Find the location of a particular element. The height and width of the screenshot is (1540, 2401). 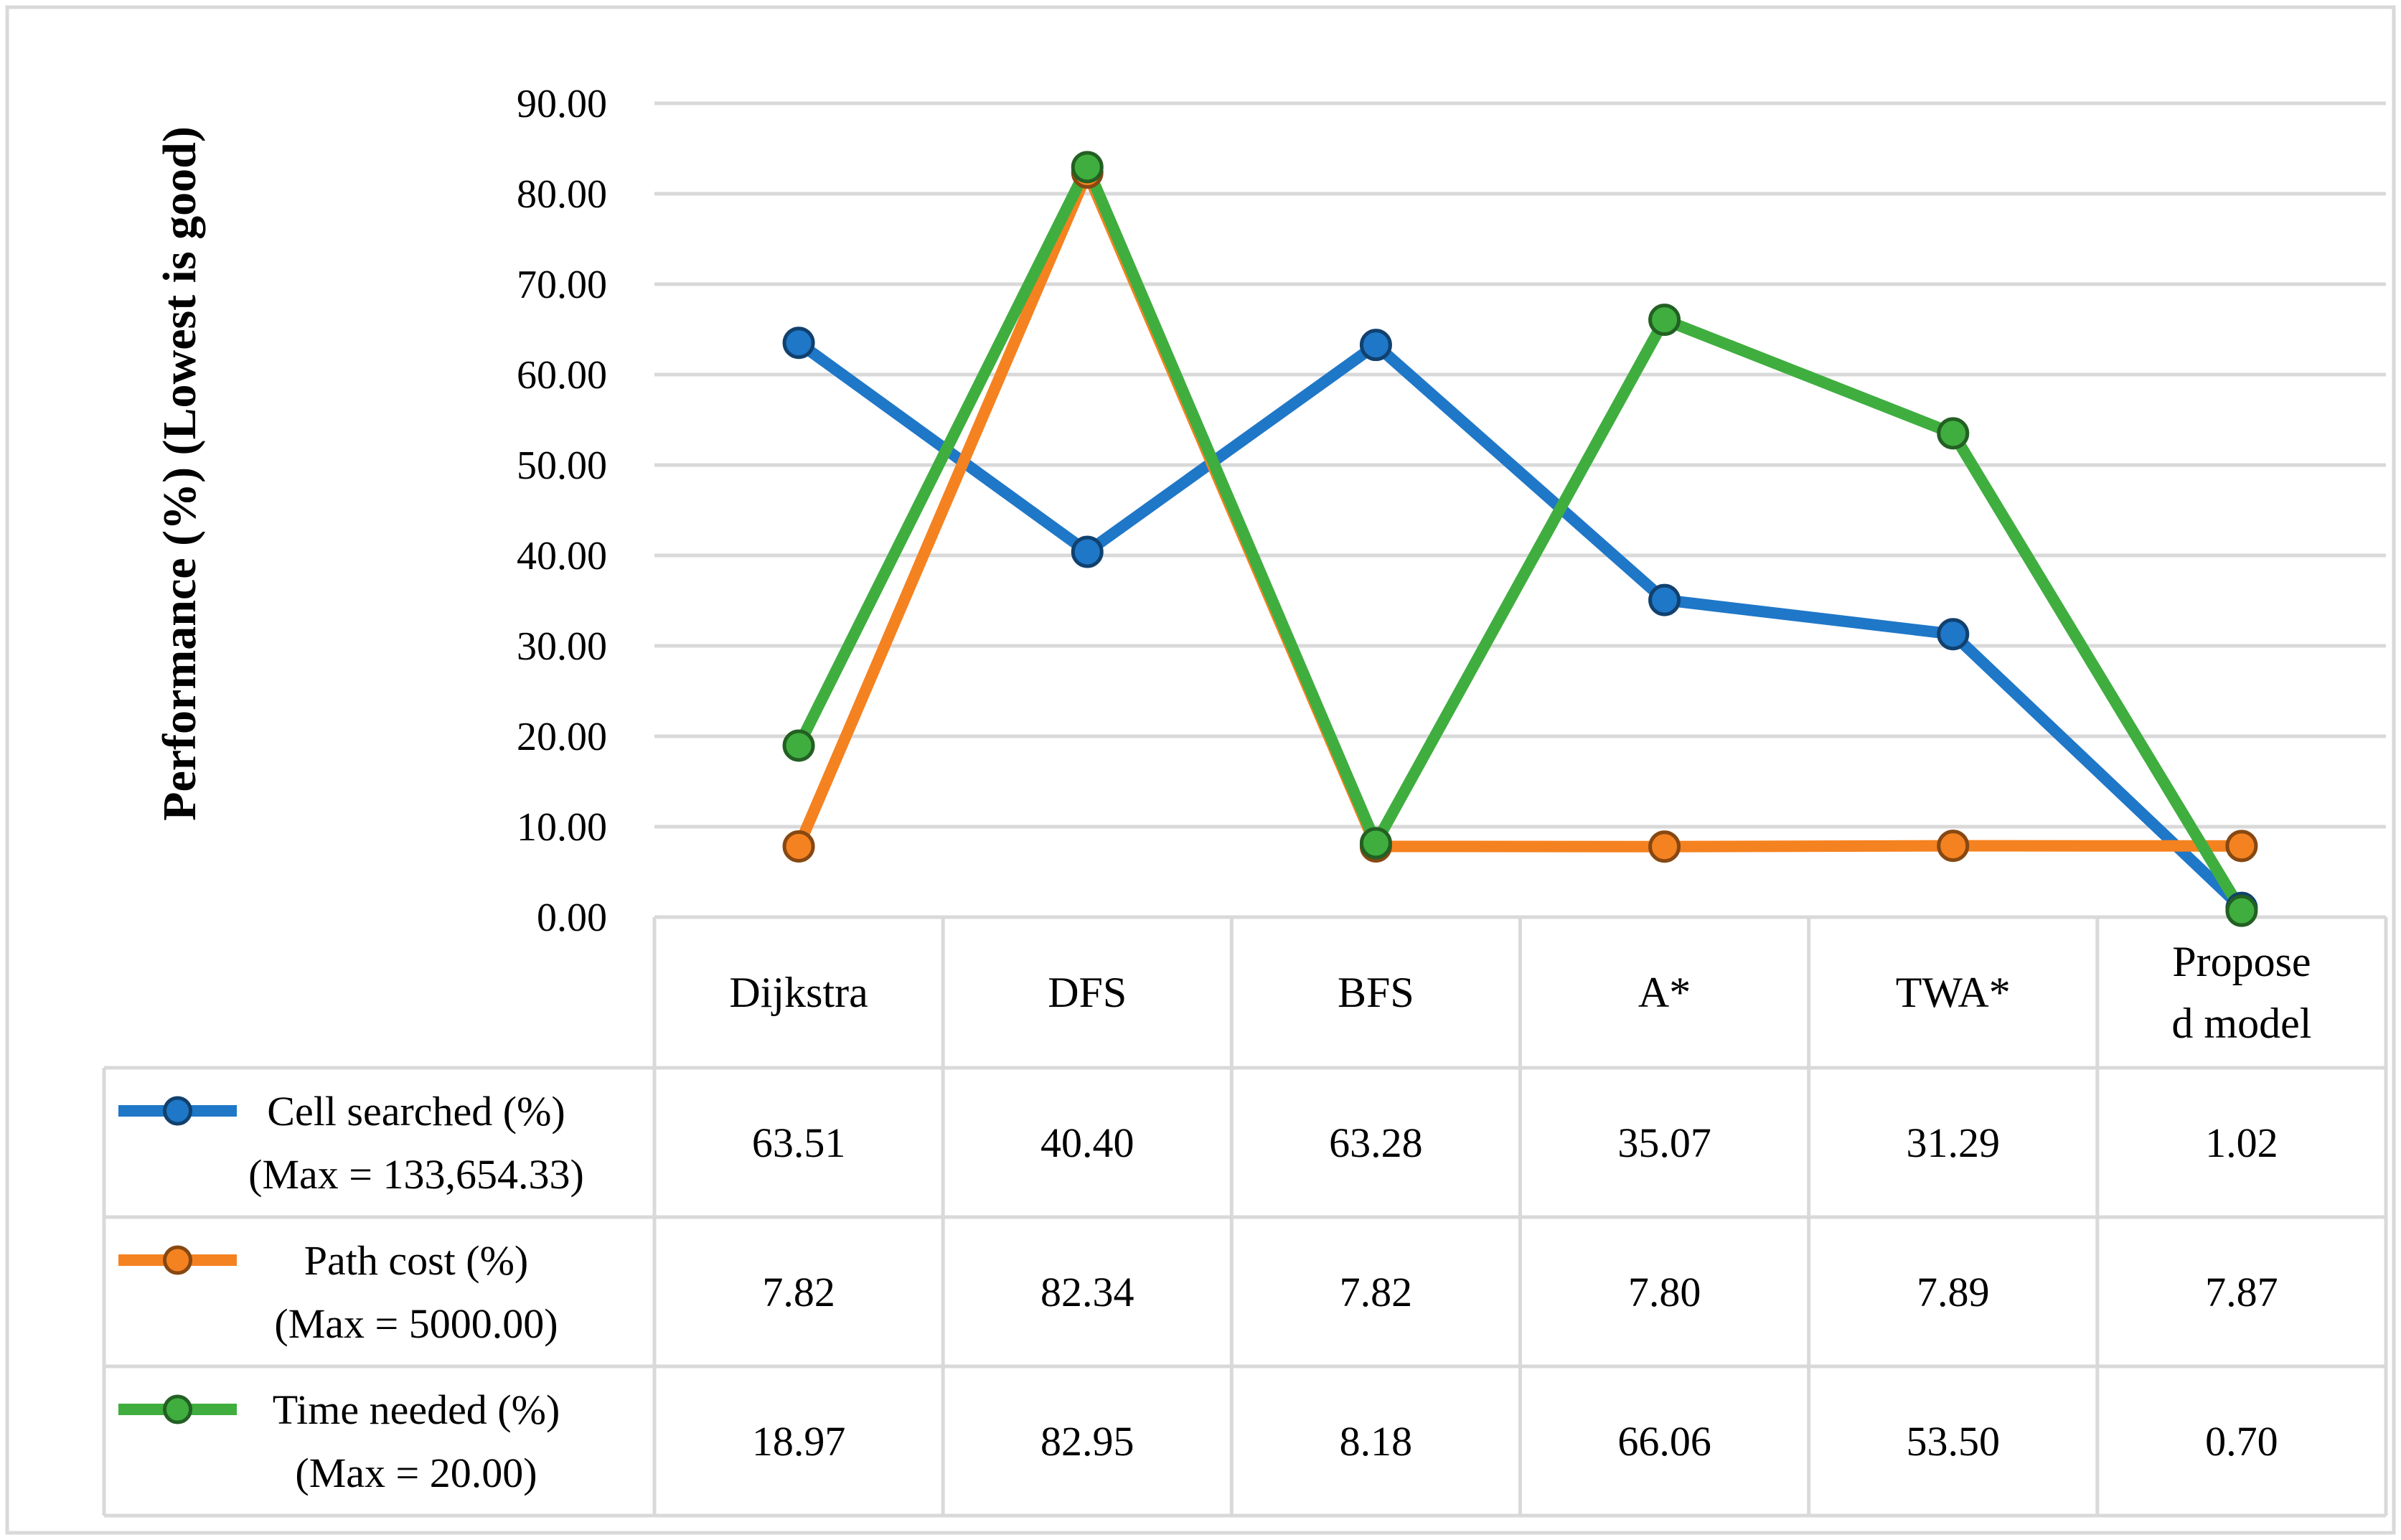

data-table-value: 1.02 is located at coordinates (2241, 1142).